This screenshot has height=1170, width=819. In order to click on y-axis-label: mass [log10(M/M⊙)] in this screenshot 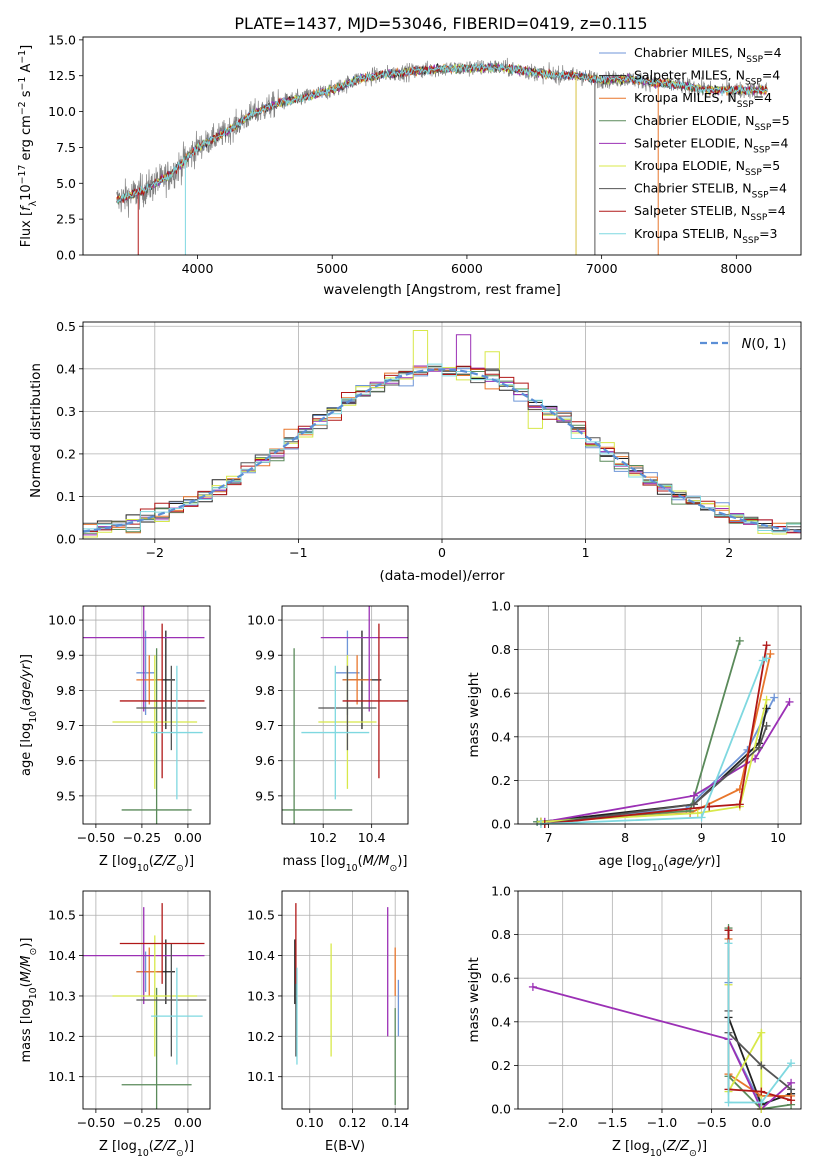, I will do `click(29, 1000)`.